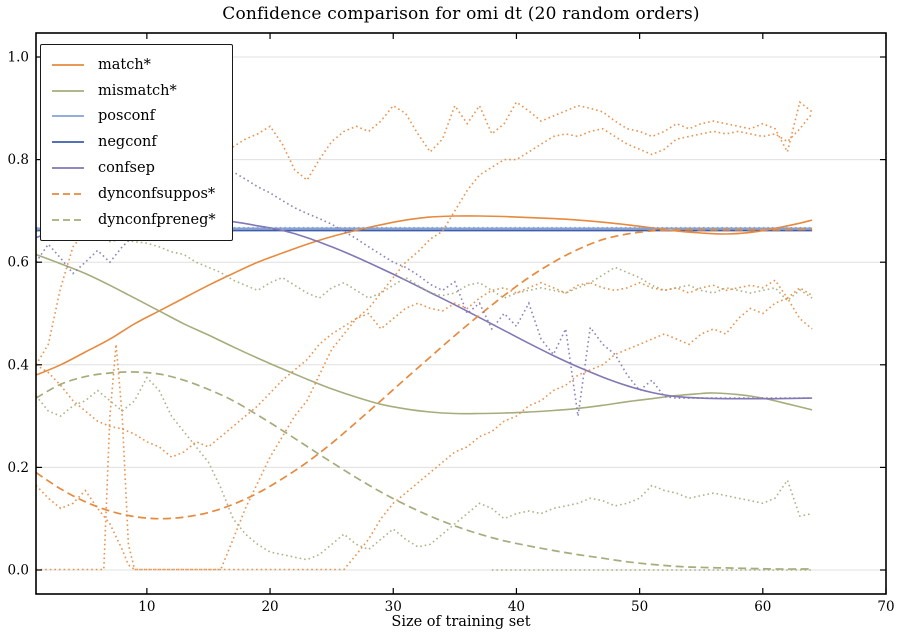 Image resolution: width=906 pixels, height=644 pixels. Describe the element at coordinates (885, 607) in the screenshot. I see `x-tick-label: 70` at that location.